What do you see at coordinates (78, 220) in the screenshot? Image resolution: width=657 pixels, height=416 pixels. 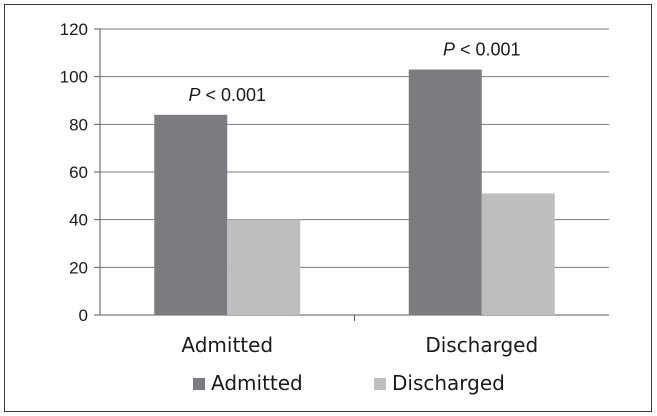 I see `y-tick-label-40: 40` at bounding box center [78, 220].